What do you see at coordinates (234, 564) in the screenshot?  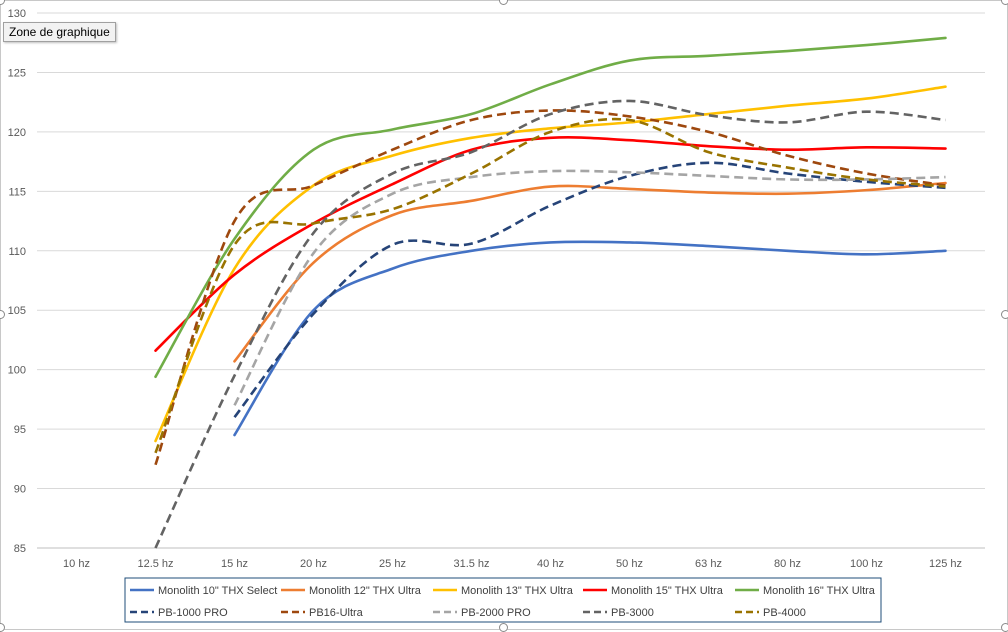 I see `x-tick-label: 15 hz` at bounding box center [234, 564].